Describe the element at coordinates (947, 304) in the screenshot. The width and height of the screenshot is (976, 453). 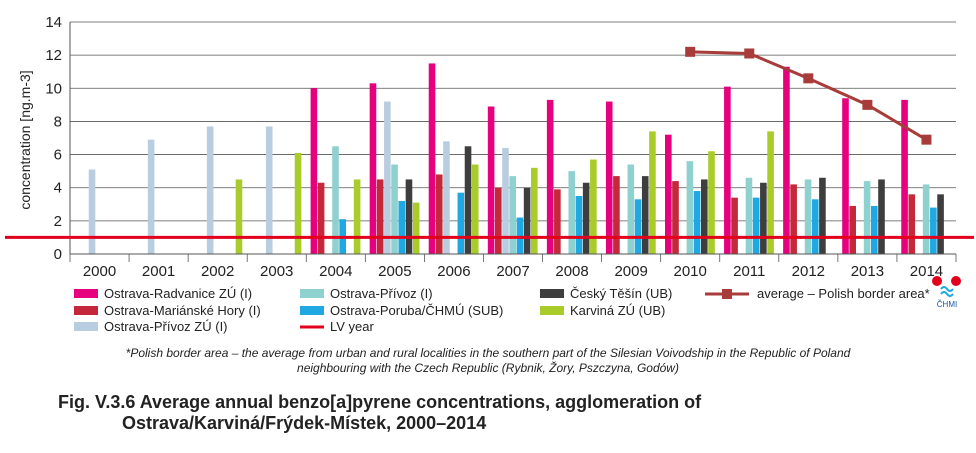
I see `svg-text: ČHMI` at that location.